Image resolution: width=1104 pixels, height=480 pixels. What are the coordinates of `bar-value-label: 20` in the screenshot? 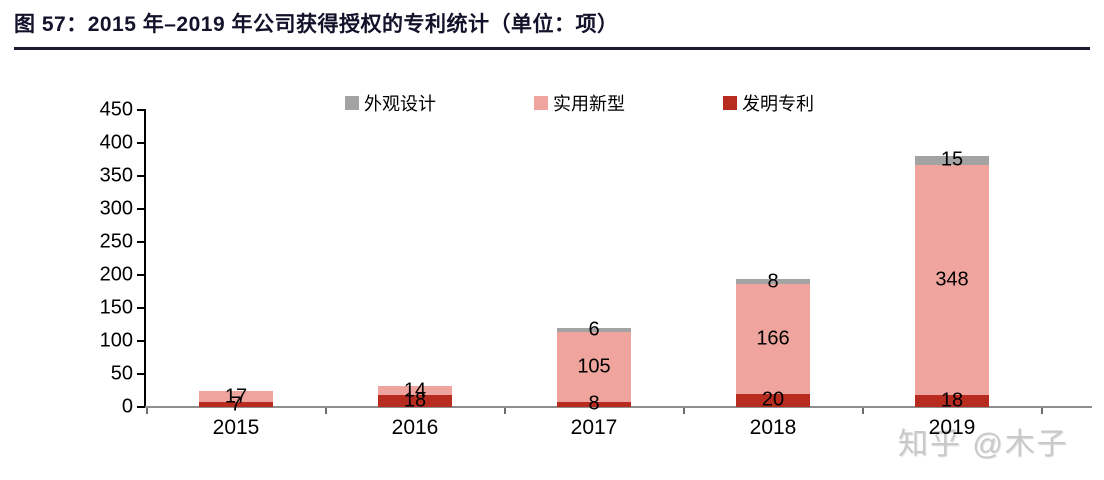 It's located at (773, 399).